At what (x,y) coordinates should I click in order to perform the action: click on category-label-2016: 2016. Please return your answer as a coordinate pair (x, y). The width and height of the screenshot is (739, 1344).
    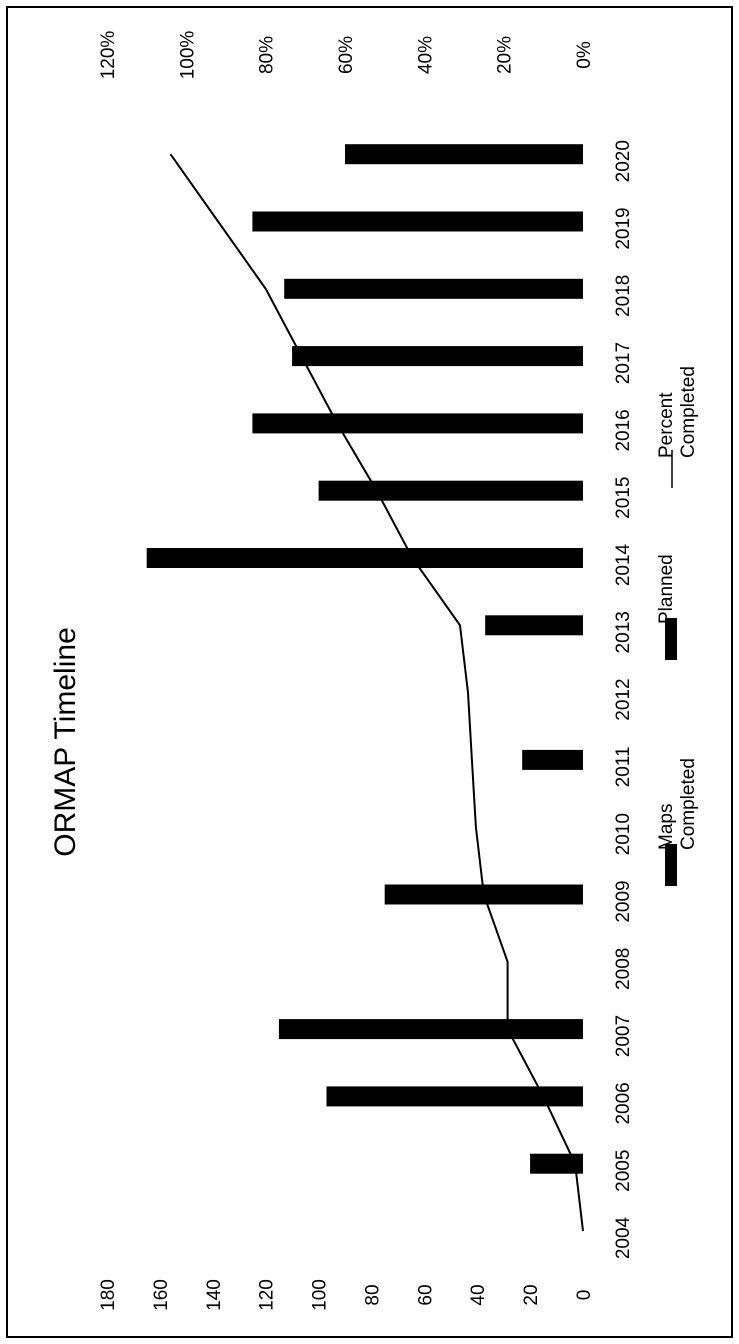
    Looking at the image, I should click on (623, 430).